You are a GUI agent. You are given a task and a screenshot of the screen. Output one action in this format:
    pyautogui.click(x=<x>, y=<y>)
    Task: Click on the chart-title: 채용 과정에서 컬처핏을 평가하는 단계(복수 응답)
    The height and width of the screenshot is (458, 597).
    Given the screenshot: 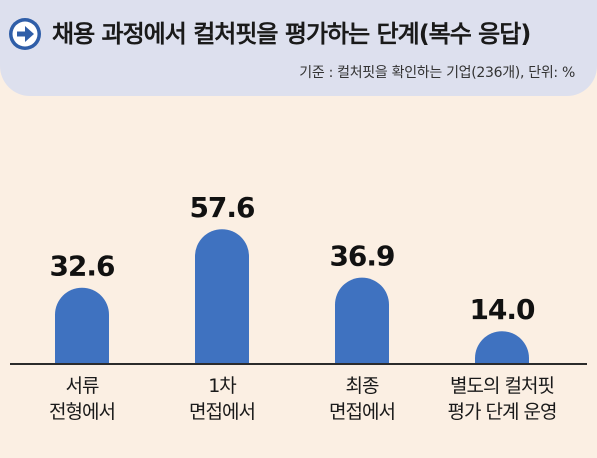 What is the action you would take?
    pyautogui.click(x=291, y=34)
    